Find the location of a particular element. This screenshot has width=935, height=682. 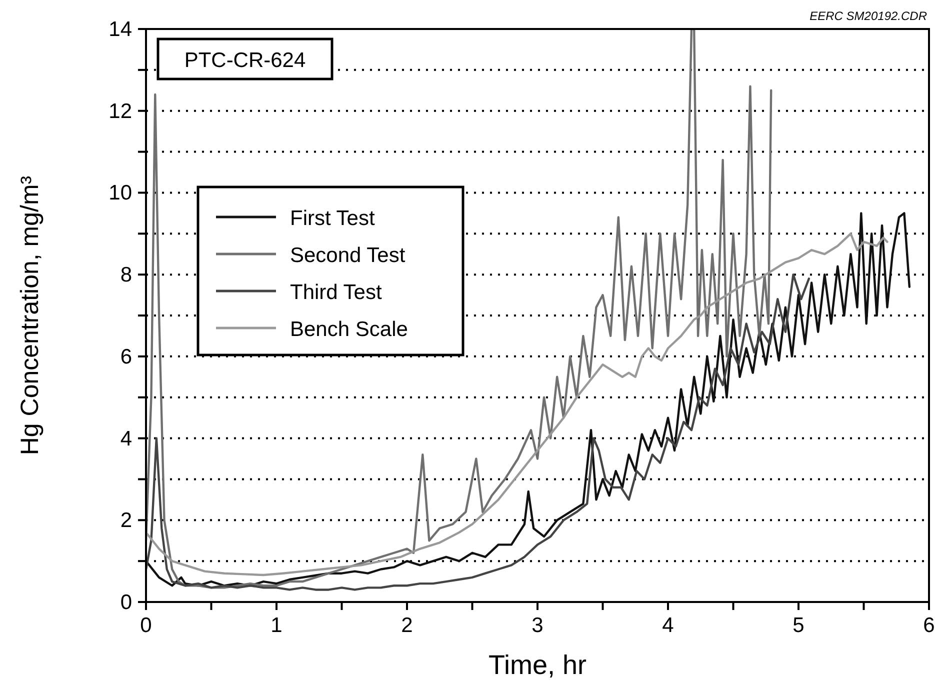

y-axis-title: Hg Concentration, mg/m³ is located at coordinates (30, 316).